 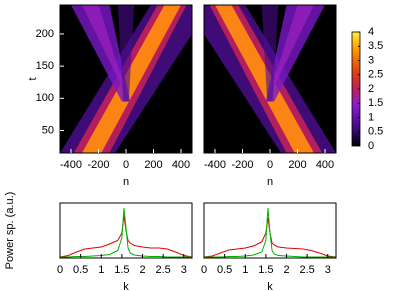 What do you see at coordinates (371, 89) in the screenshot?
I see `colorbar-tick-label: 2` at bounding box center [371, 89].